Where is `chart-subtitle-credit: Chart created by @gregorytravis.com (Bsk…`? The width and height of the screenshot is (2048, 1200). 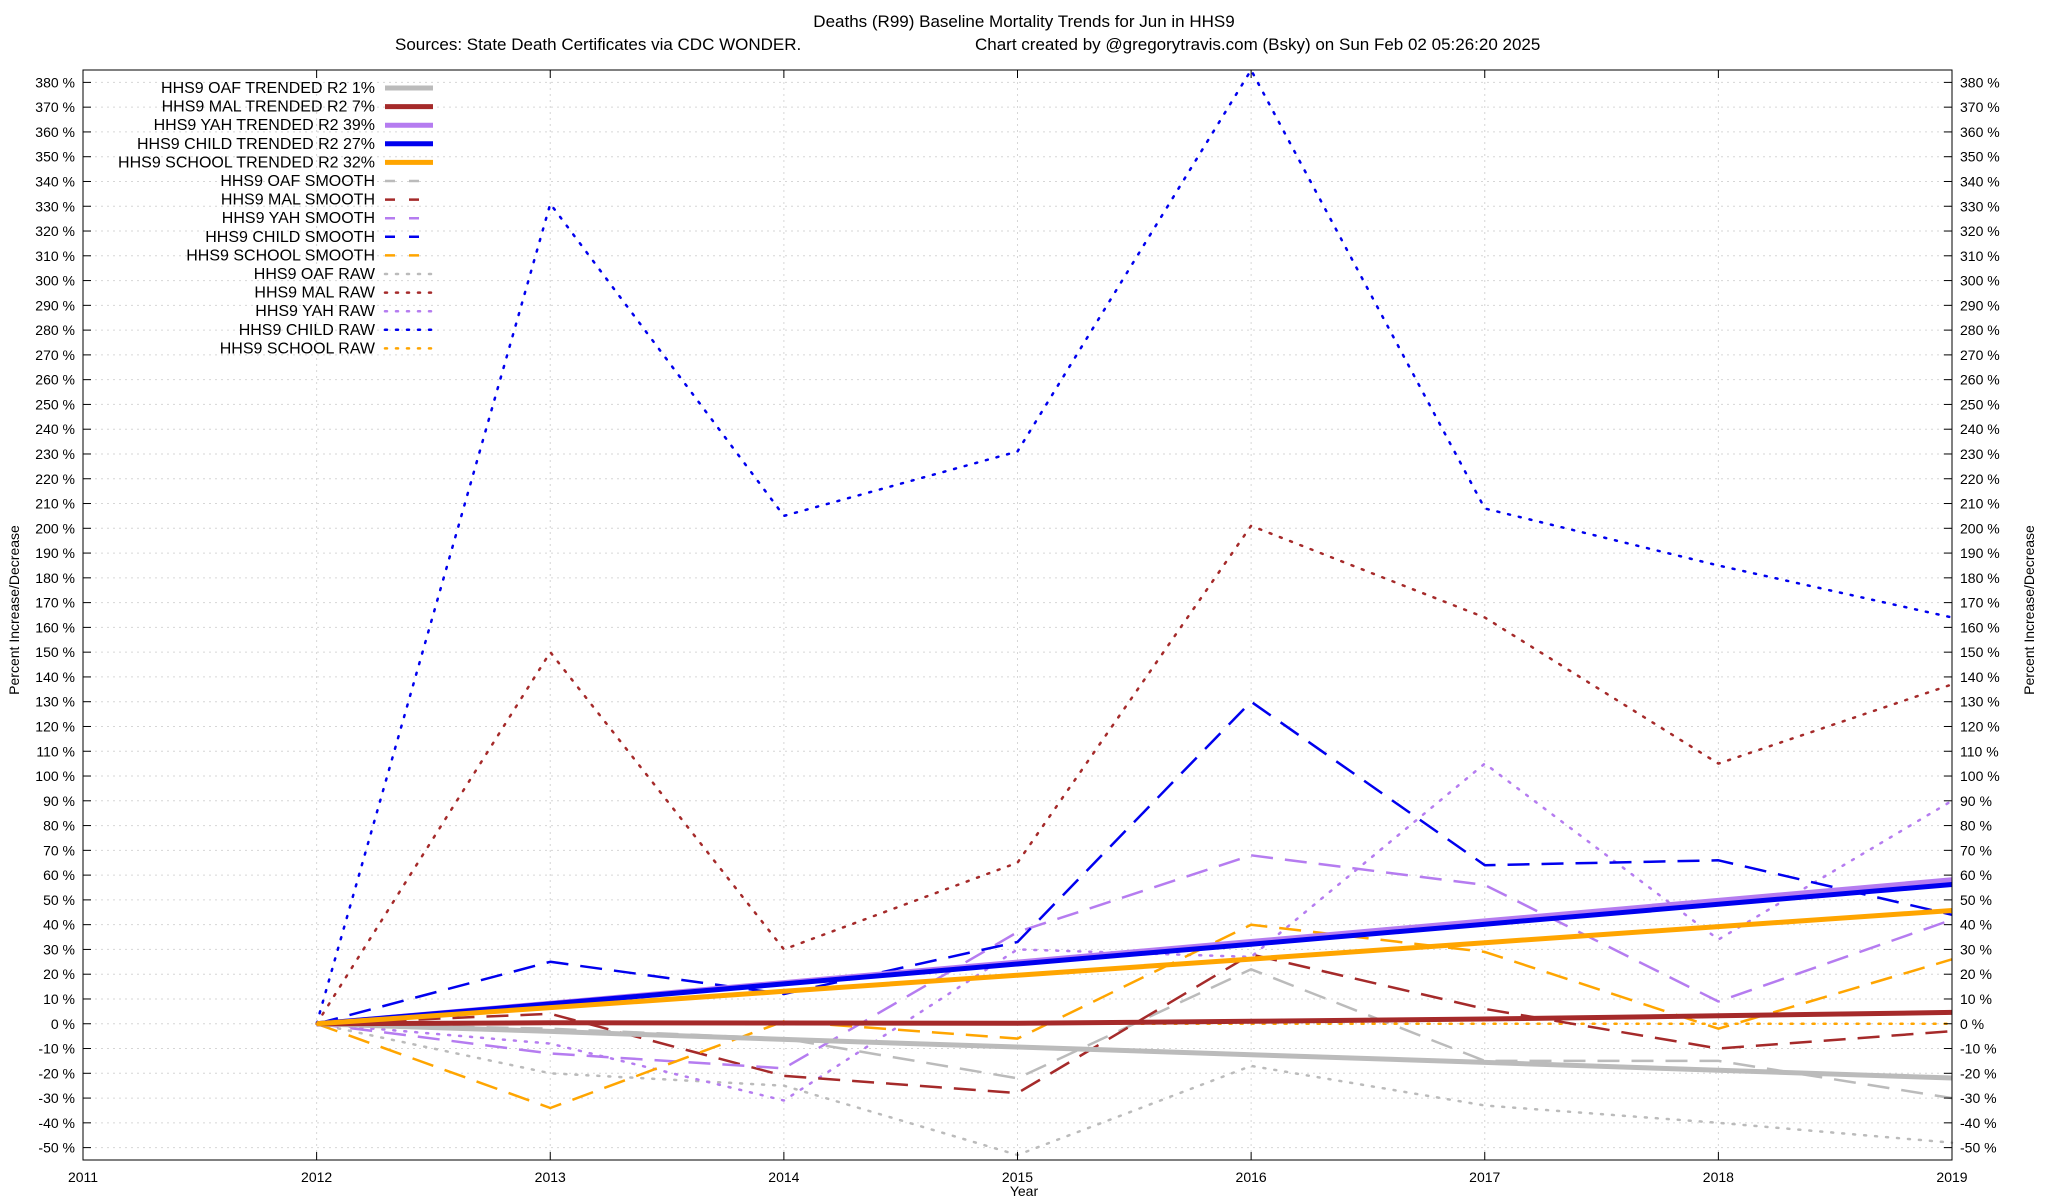
chart-subtitle-credit: Chart created by @gregorytravis.com (Bsk… is located at coordinates (1257, 44).